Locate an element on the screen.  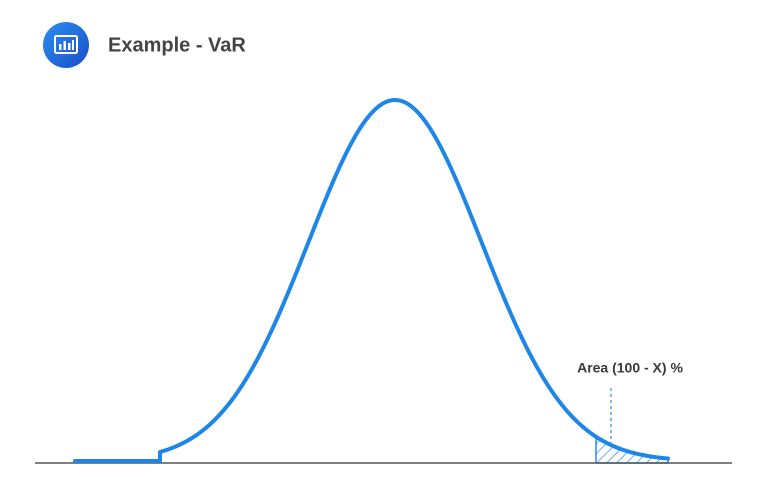
header-icon is located at coordinates (66, 45).